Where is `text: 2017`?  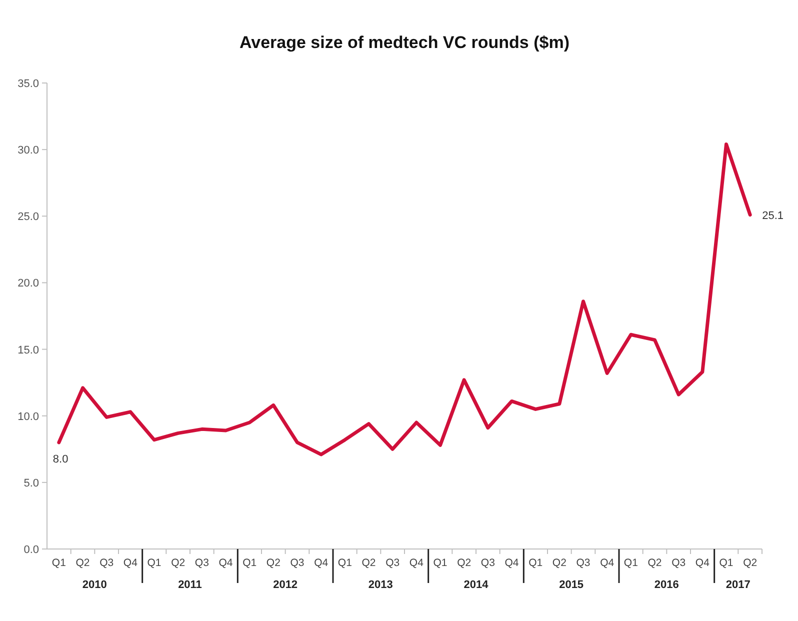
text: 2017 is located at coordinates (738, 585).